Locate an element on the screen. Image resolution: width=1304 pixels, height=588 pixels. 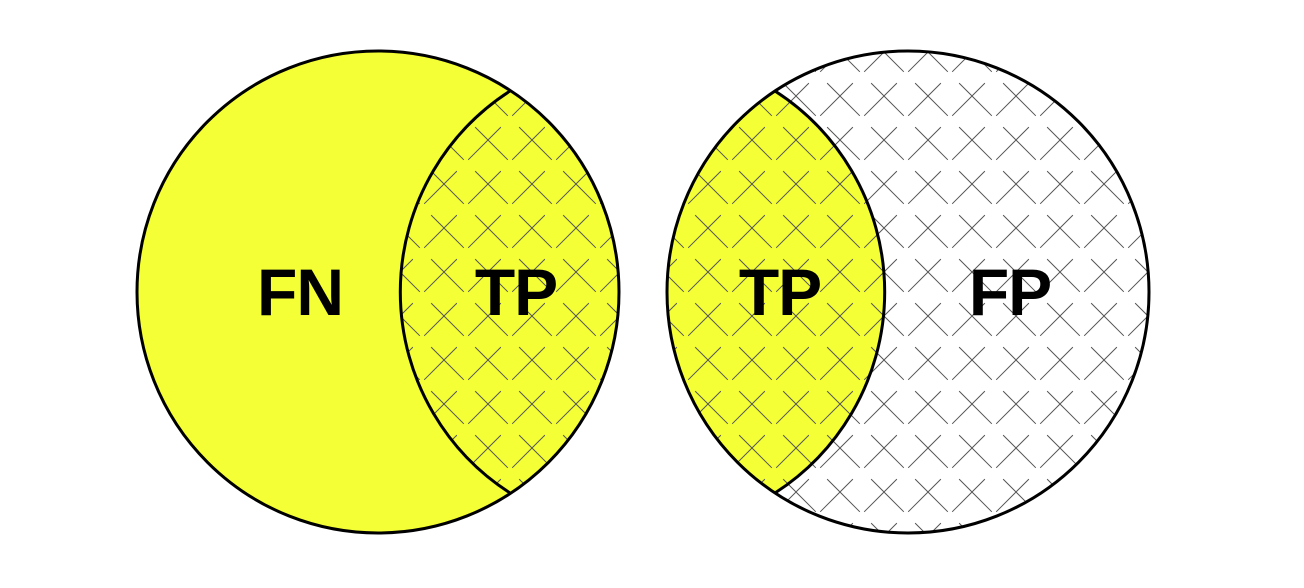
right-fp-label: FP is located at coordinates (1010, 292).